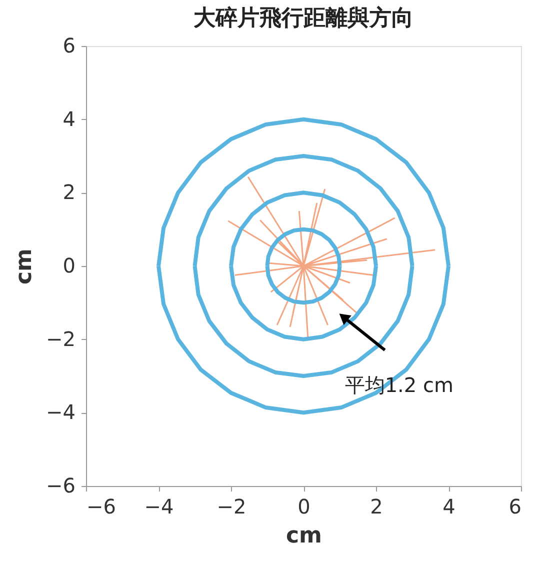 Image resolution: width=534 pixels, height=574 pixels. What do you see at coordinates (61, 486) in the screenshot?
I see `y-tick-label: −6` at bounding box center [61, 486].